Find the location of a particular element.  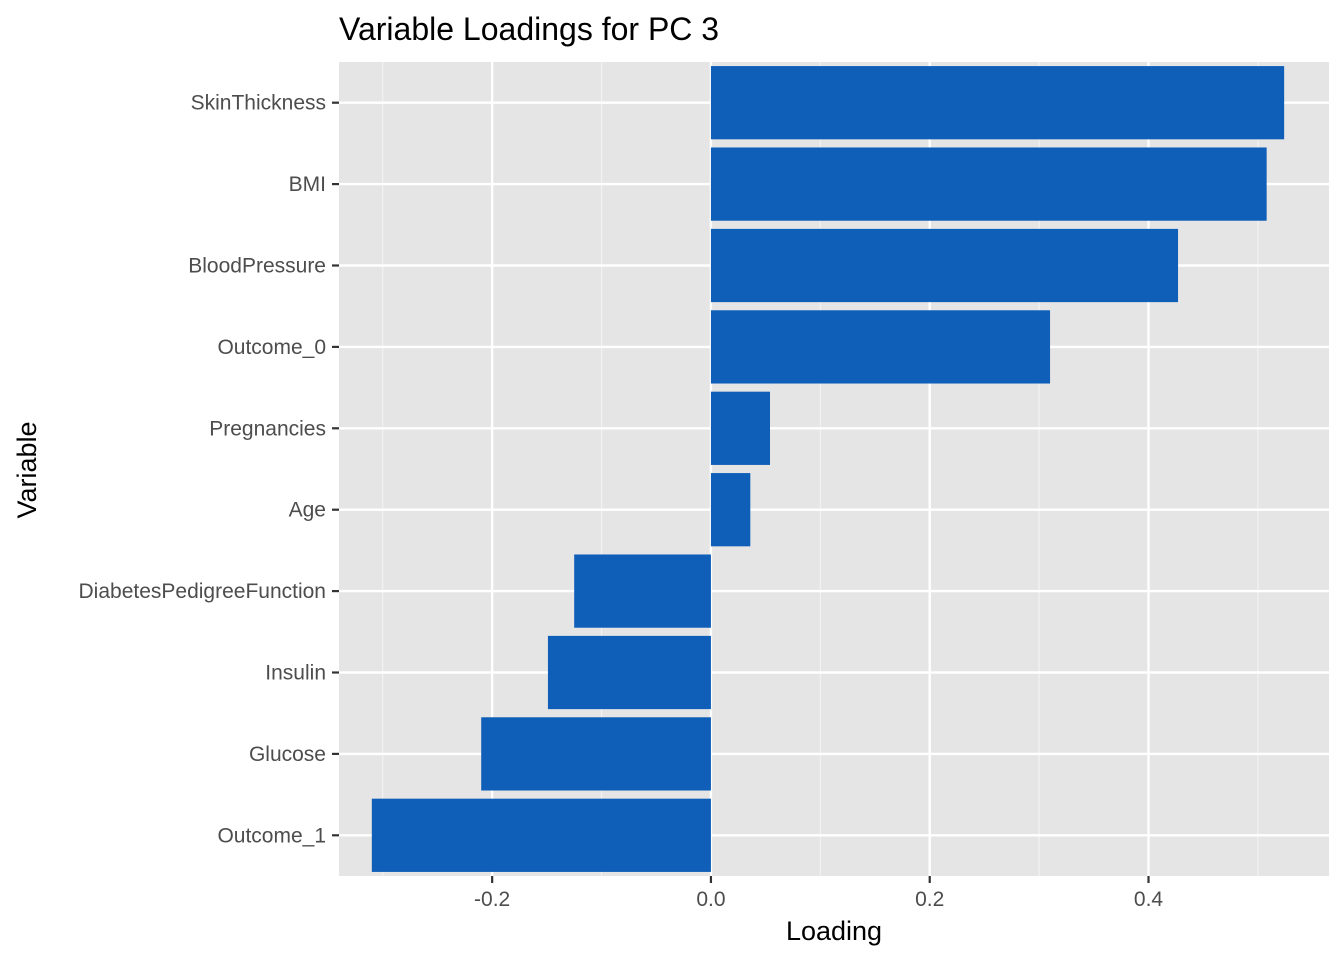

chart-title: Variable Loadings for PC 3 is located at coordinates (529, 29).